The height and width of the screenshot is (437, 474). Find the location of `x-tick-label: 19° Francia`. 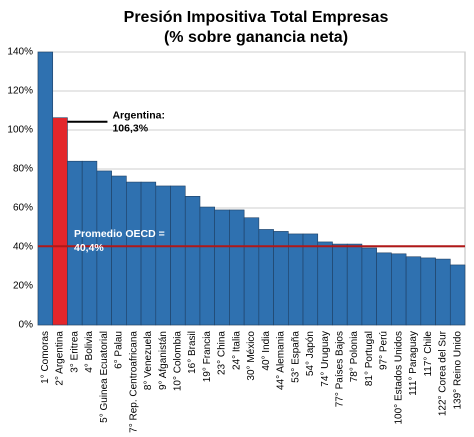

x-tick-label: 19° Francia is located at coordinates (207, 357).